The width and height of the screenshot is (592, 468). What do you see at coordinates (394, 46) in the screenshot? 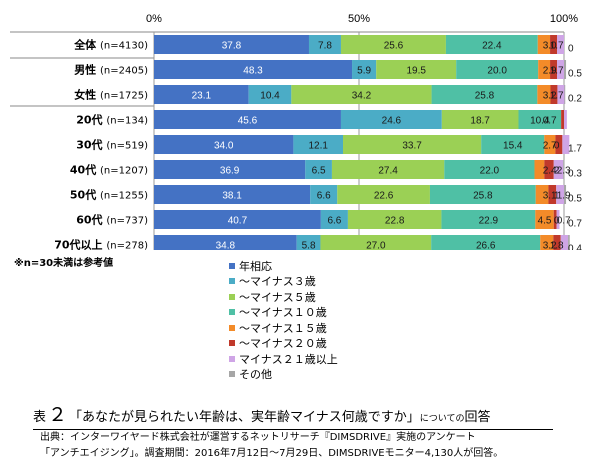
I see `data-label: 25.6` at bounding box center [394, 46].